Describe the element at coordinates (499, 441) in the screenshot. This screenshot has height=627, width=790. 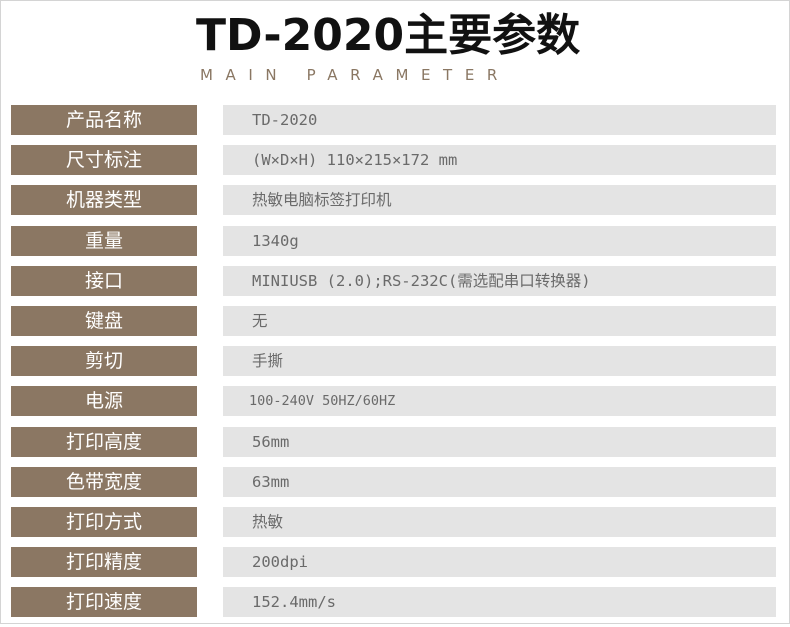
I see `parameter-value: 56mm` at that location.